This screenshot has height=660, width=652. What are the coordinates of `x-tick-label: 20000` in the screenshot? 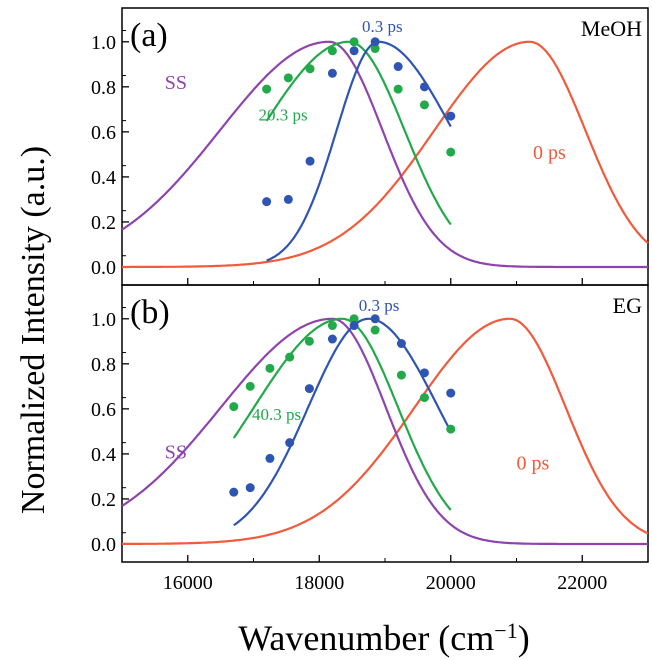 It's located at (451, 583).